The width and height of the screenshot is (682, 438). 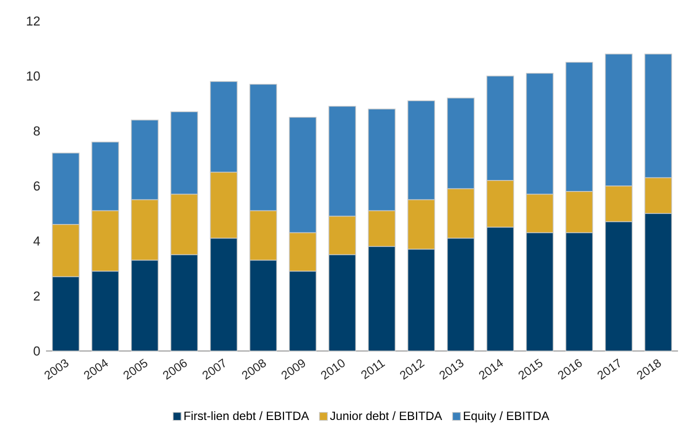 I want to click on y-tick-label: 6, so click(x=37, y=186).